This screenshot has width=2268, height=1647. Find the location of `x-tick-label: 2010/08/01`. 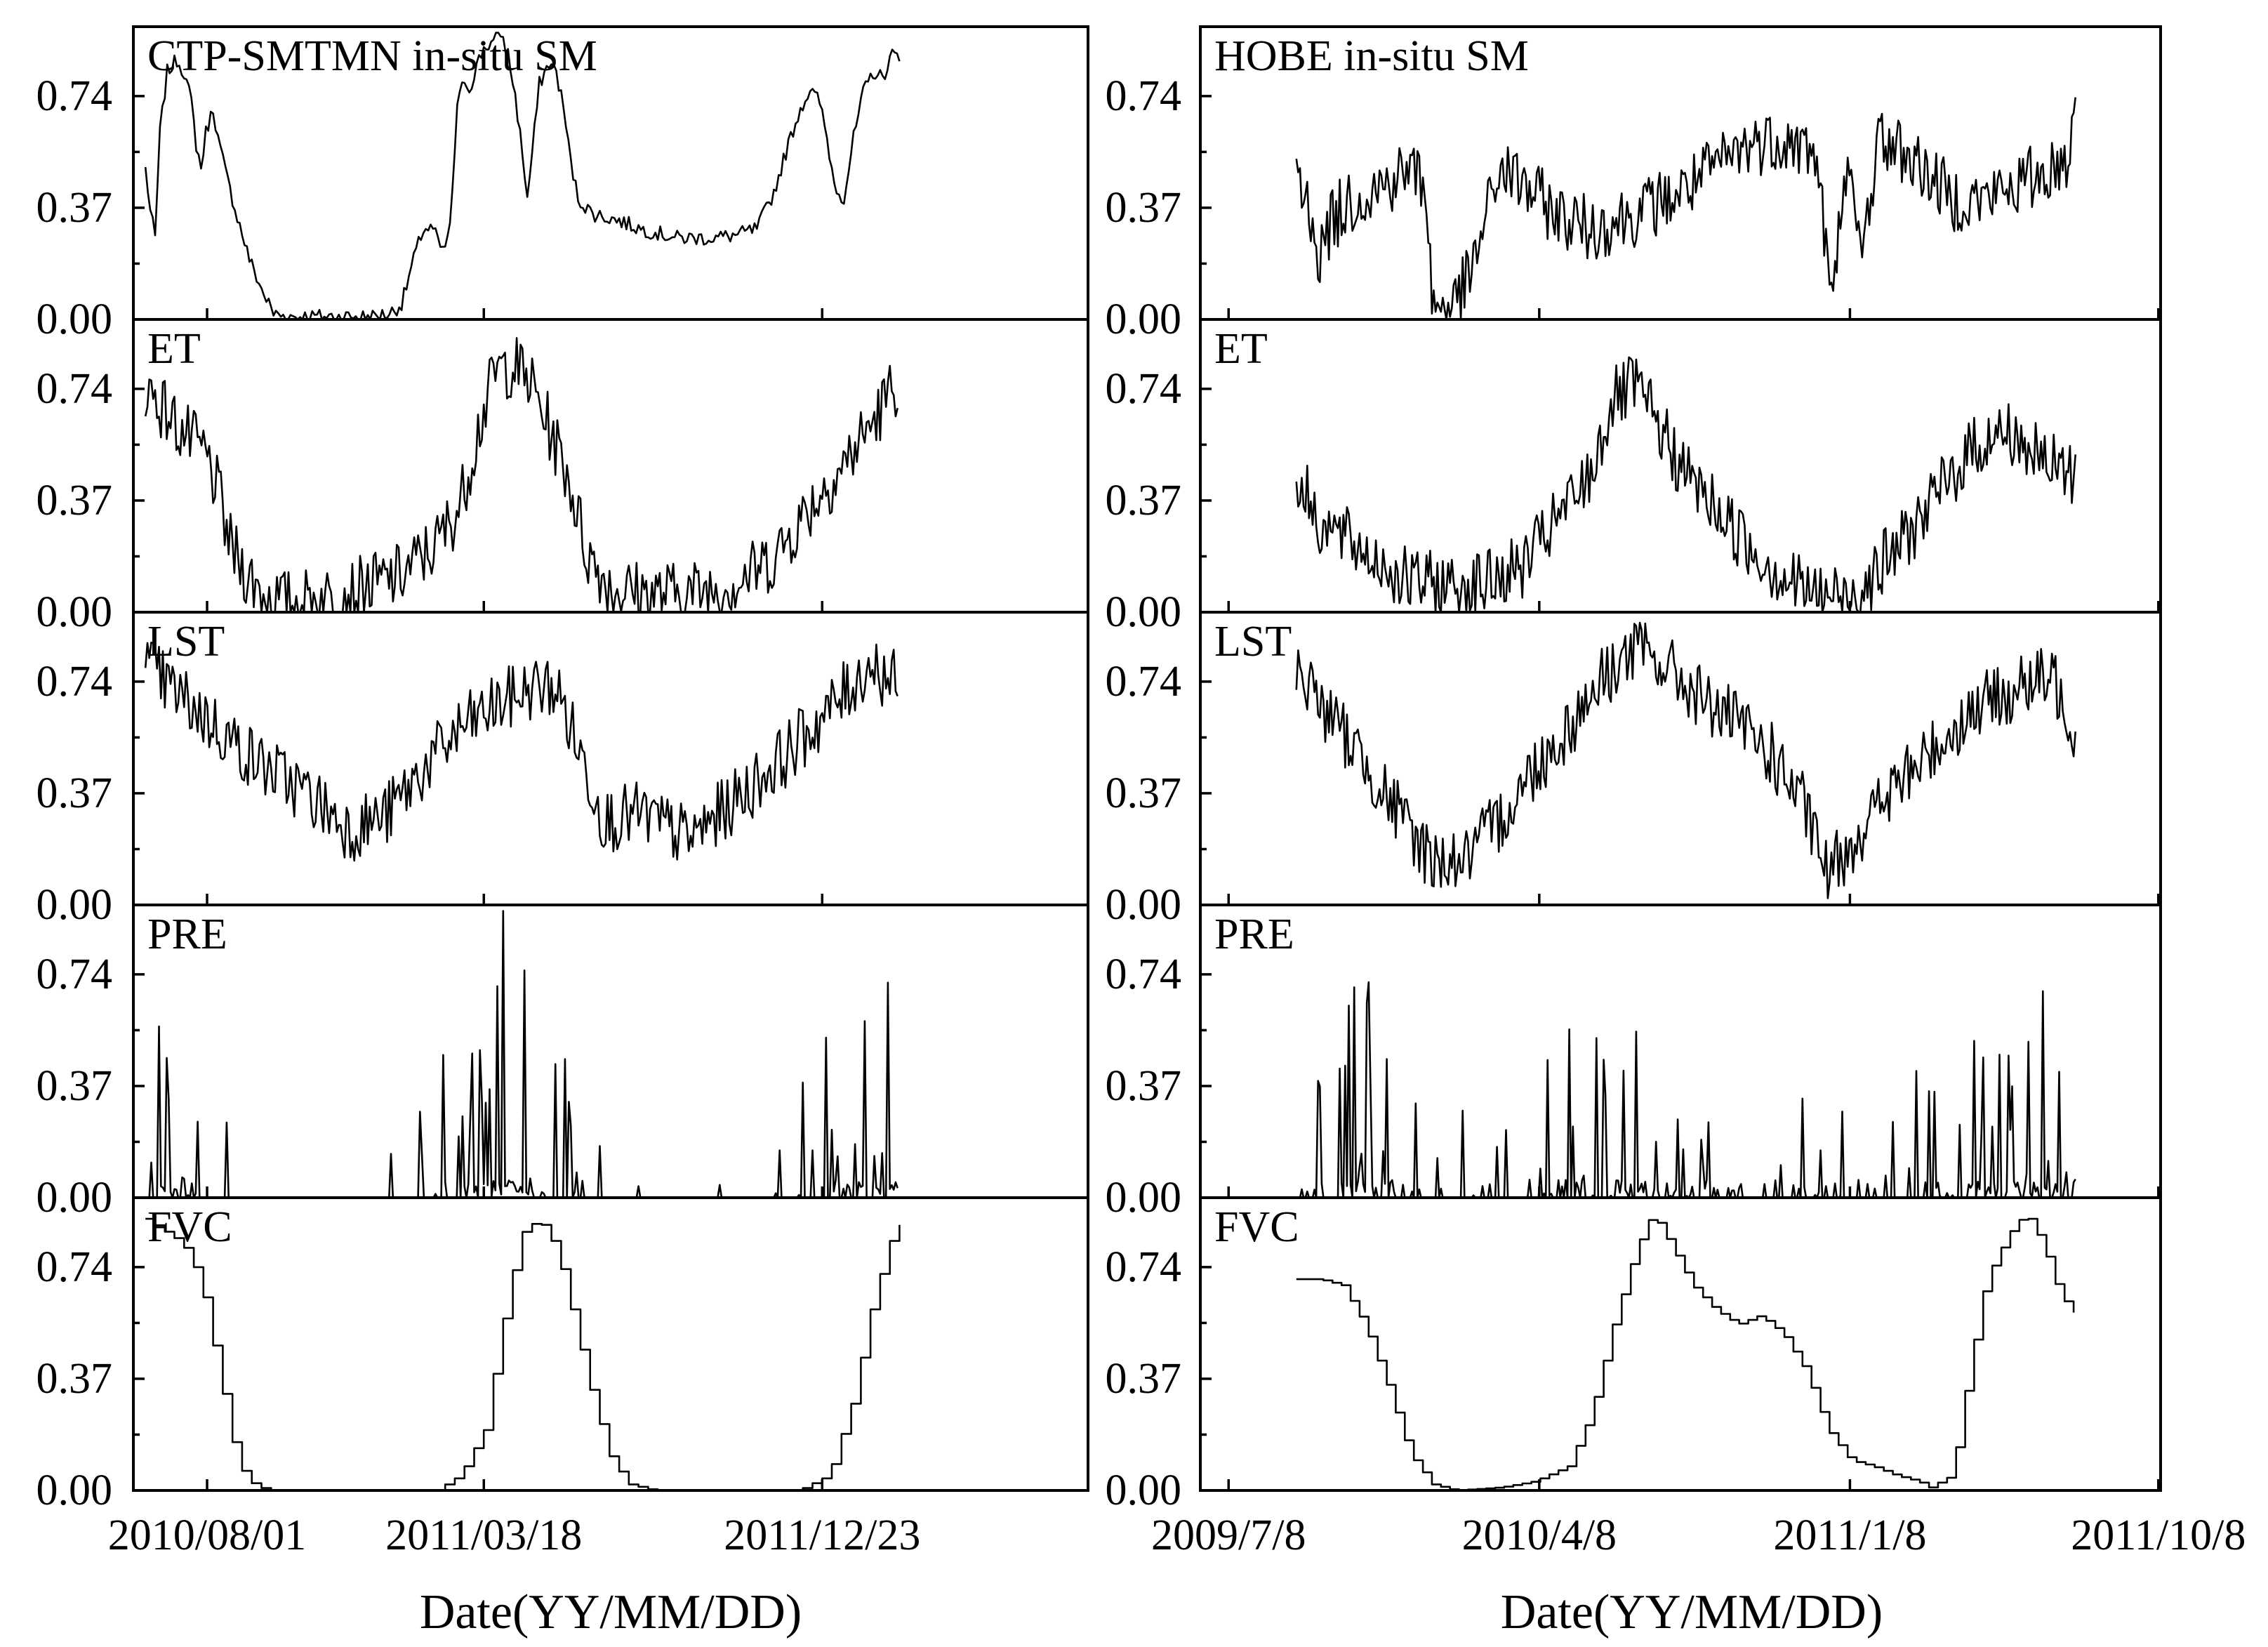

x-tick-label: 2010/08/01 is located at coordinates (207, 1535).